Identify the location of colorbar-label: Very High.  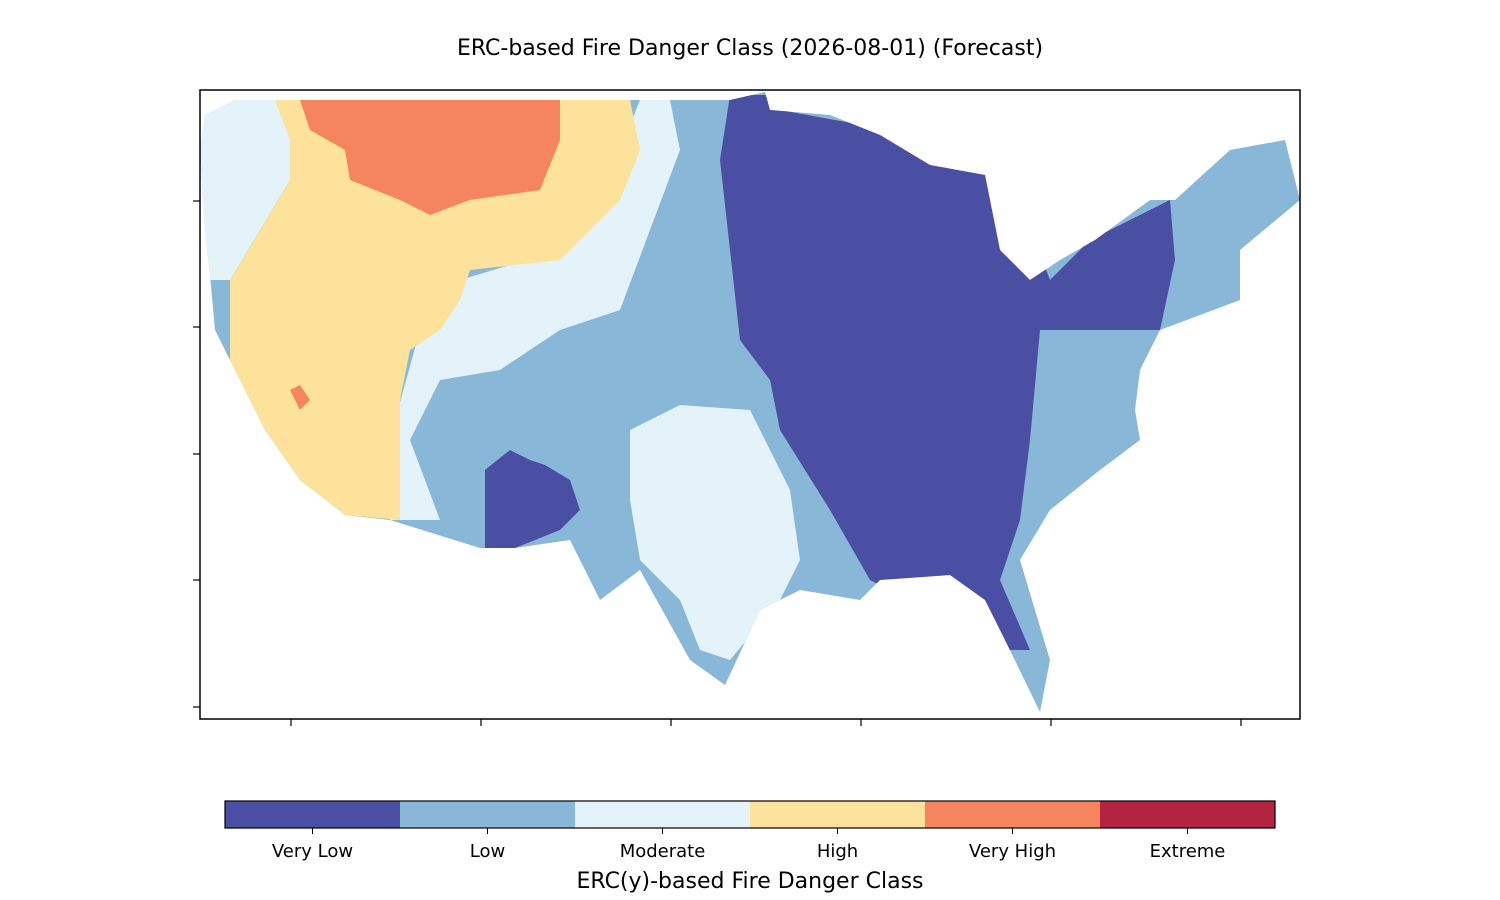
(1012, 851).